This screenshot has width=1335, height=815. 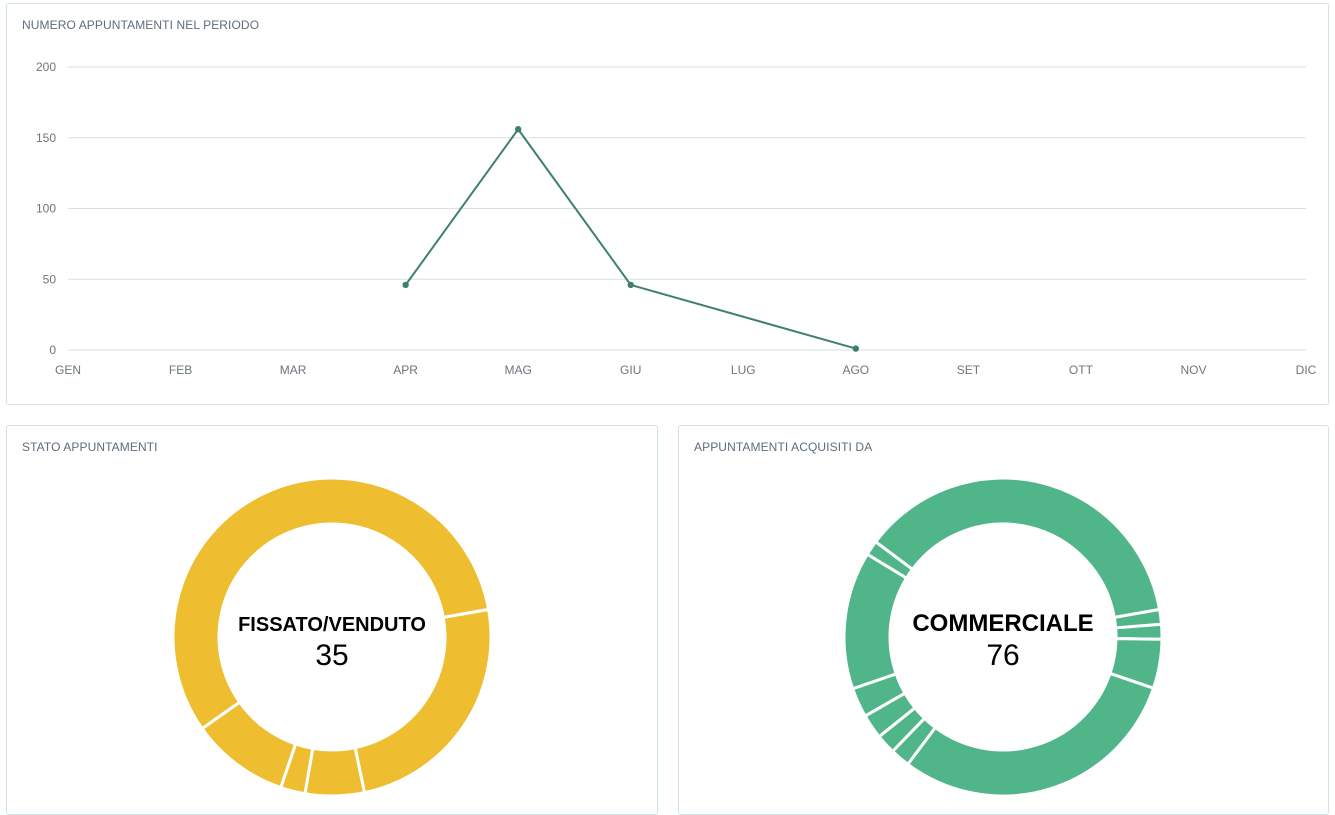 What do you see at coordinates (141, 25) in the screenshot?
I see `line-chart-title: NUMERO APPUNTAMENTI NEL PERIODO` at bounding box center [141, 25].